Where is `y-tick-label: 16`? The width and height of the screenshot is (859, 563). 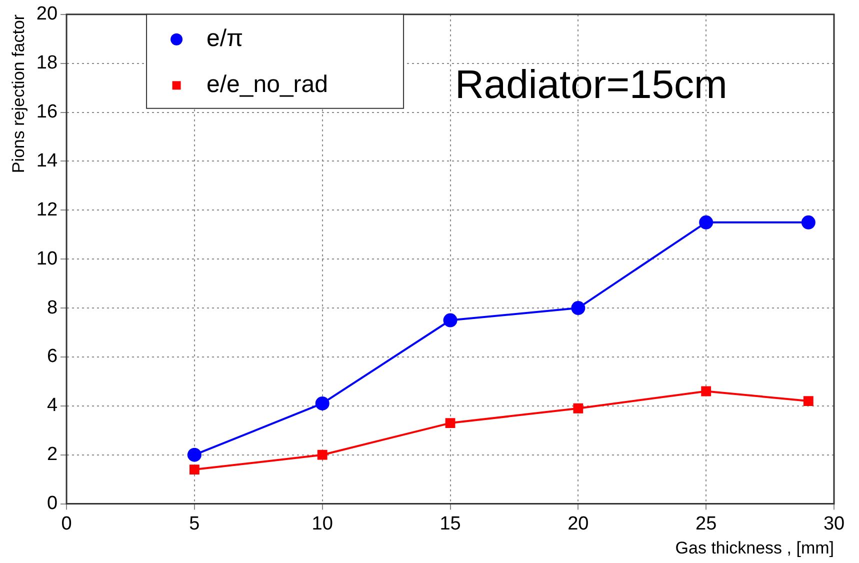
y-tick-label: 16 is located at coordinates (47, 112).